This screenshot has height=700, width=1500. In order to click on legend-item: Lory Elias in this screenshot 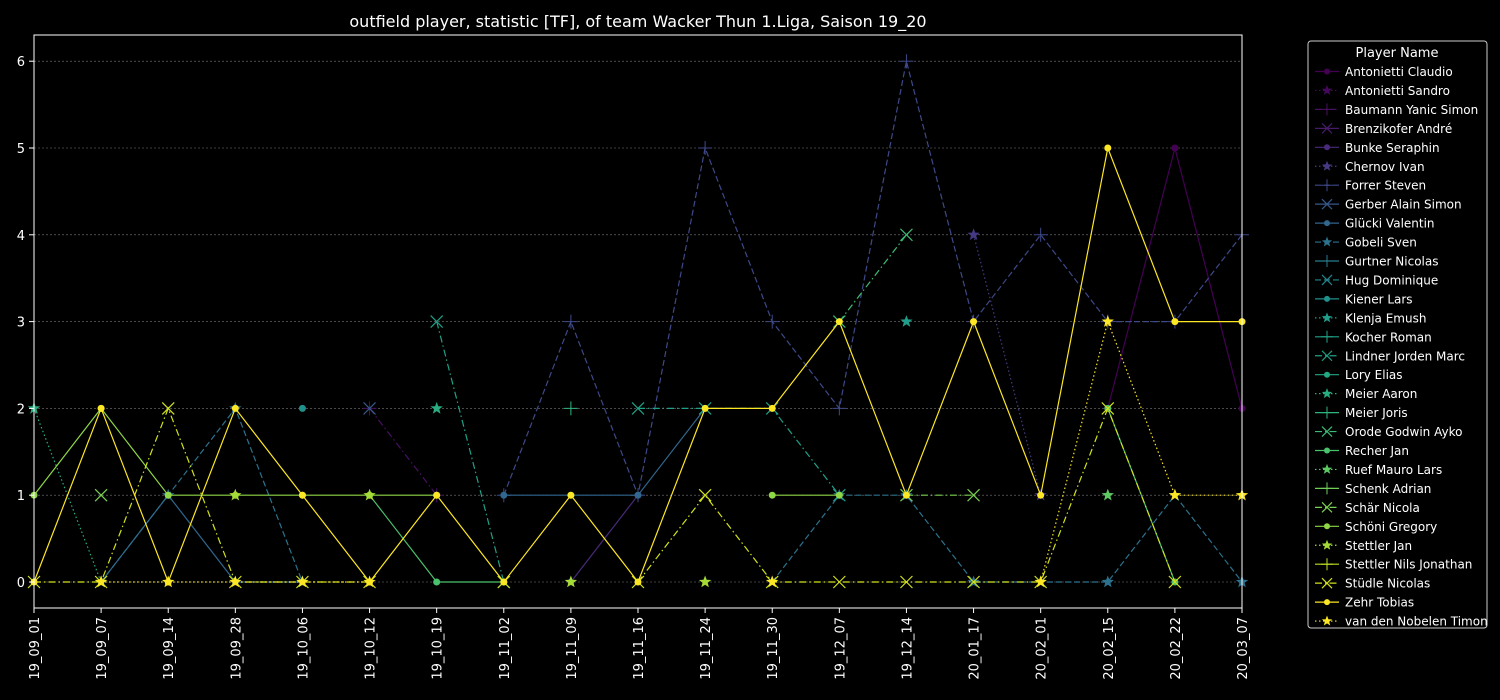, I will do `click(1359, 375)`.